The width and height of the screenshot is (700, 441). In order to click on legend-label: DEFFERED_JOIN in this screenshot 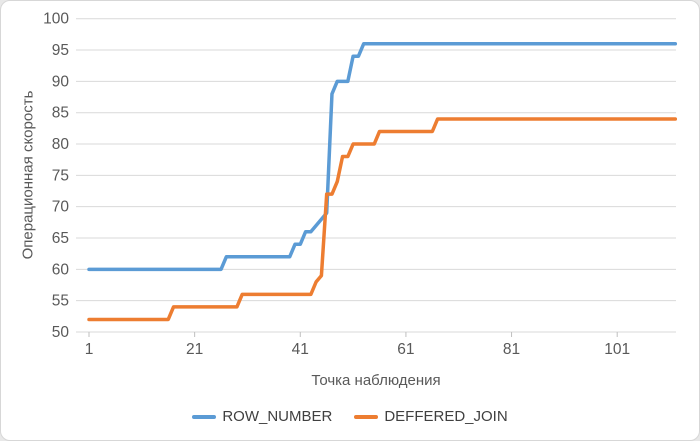, I will do `click(446, 416)`.